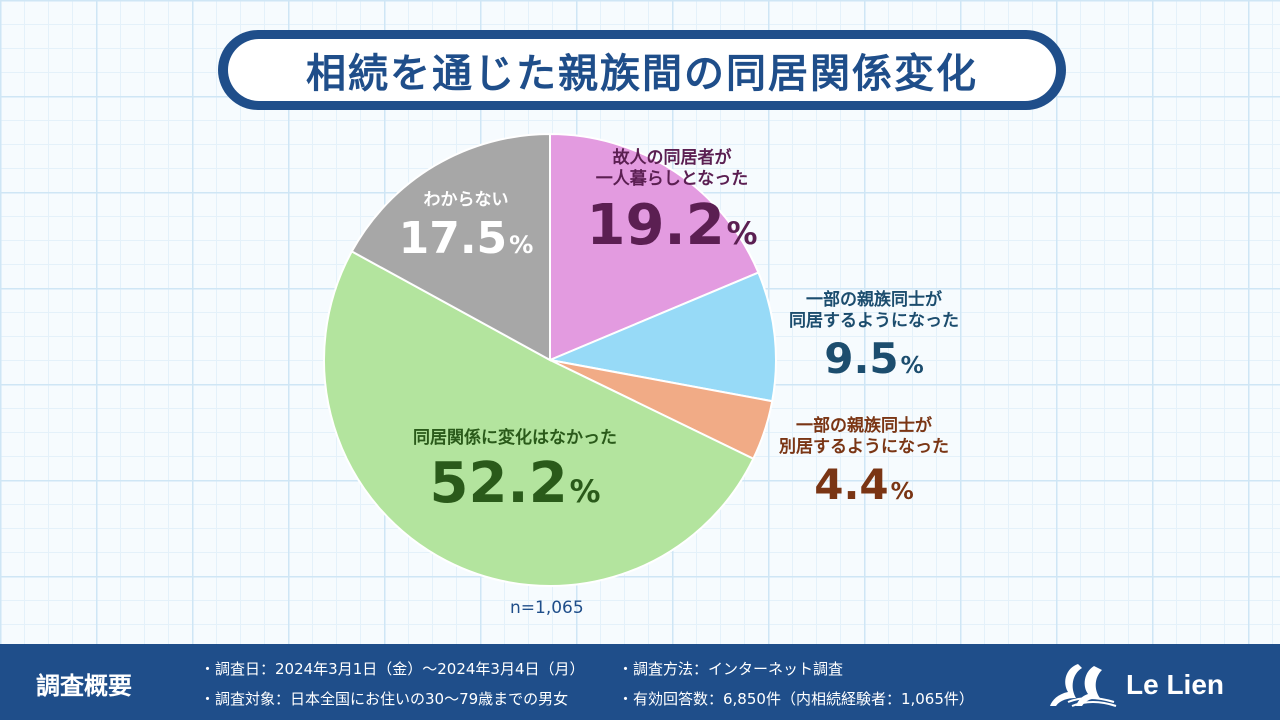 This screenshot has height=720, width=1280. What do you see at coordinates (384, 699) in the screenshot?
I see `survey-target: ・調査対象：日本全国にお住いの30～79歳までの男女` at bounding box center [384, 699].